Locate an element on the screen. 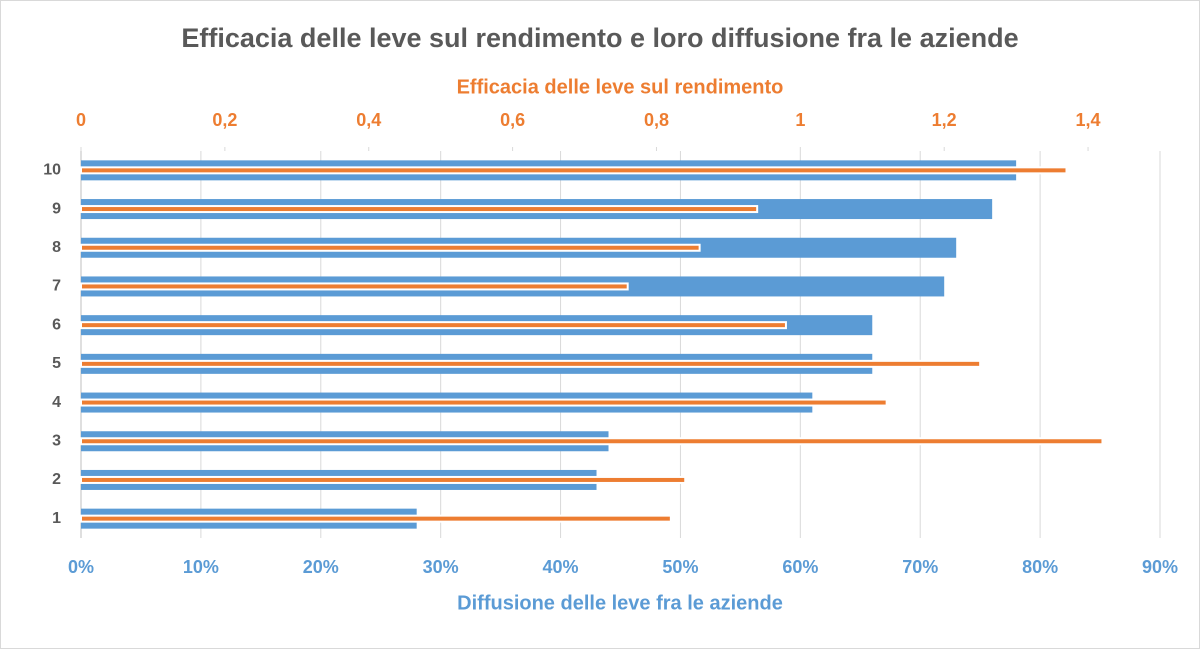  y-tick-label: 7 is located at coordinates (56, 286).